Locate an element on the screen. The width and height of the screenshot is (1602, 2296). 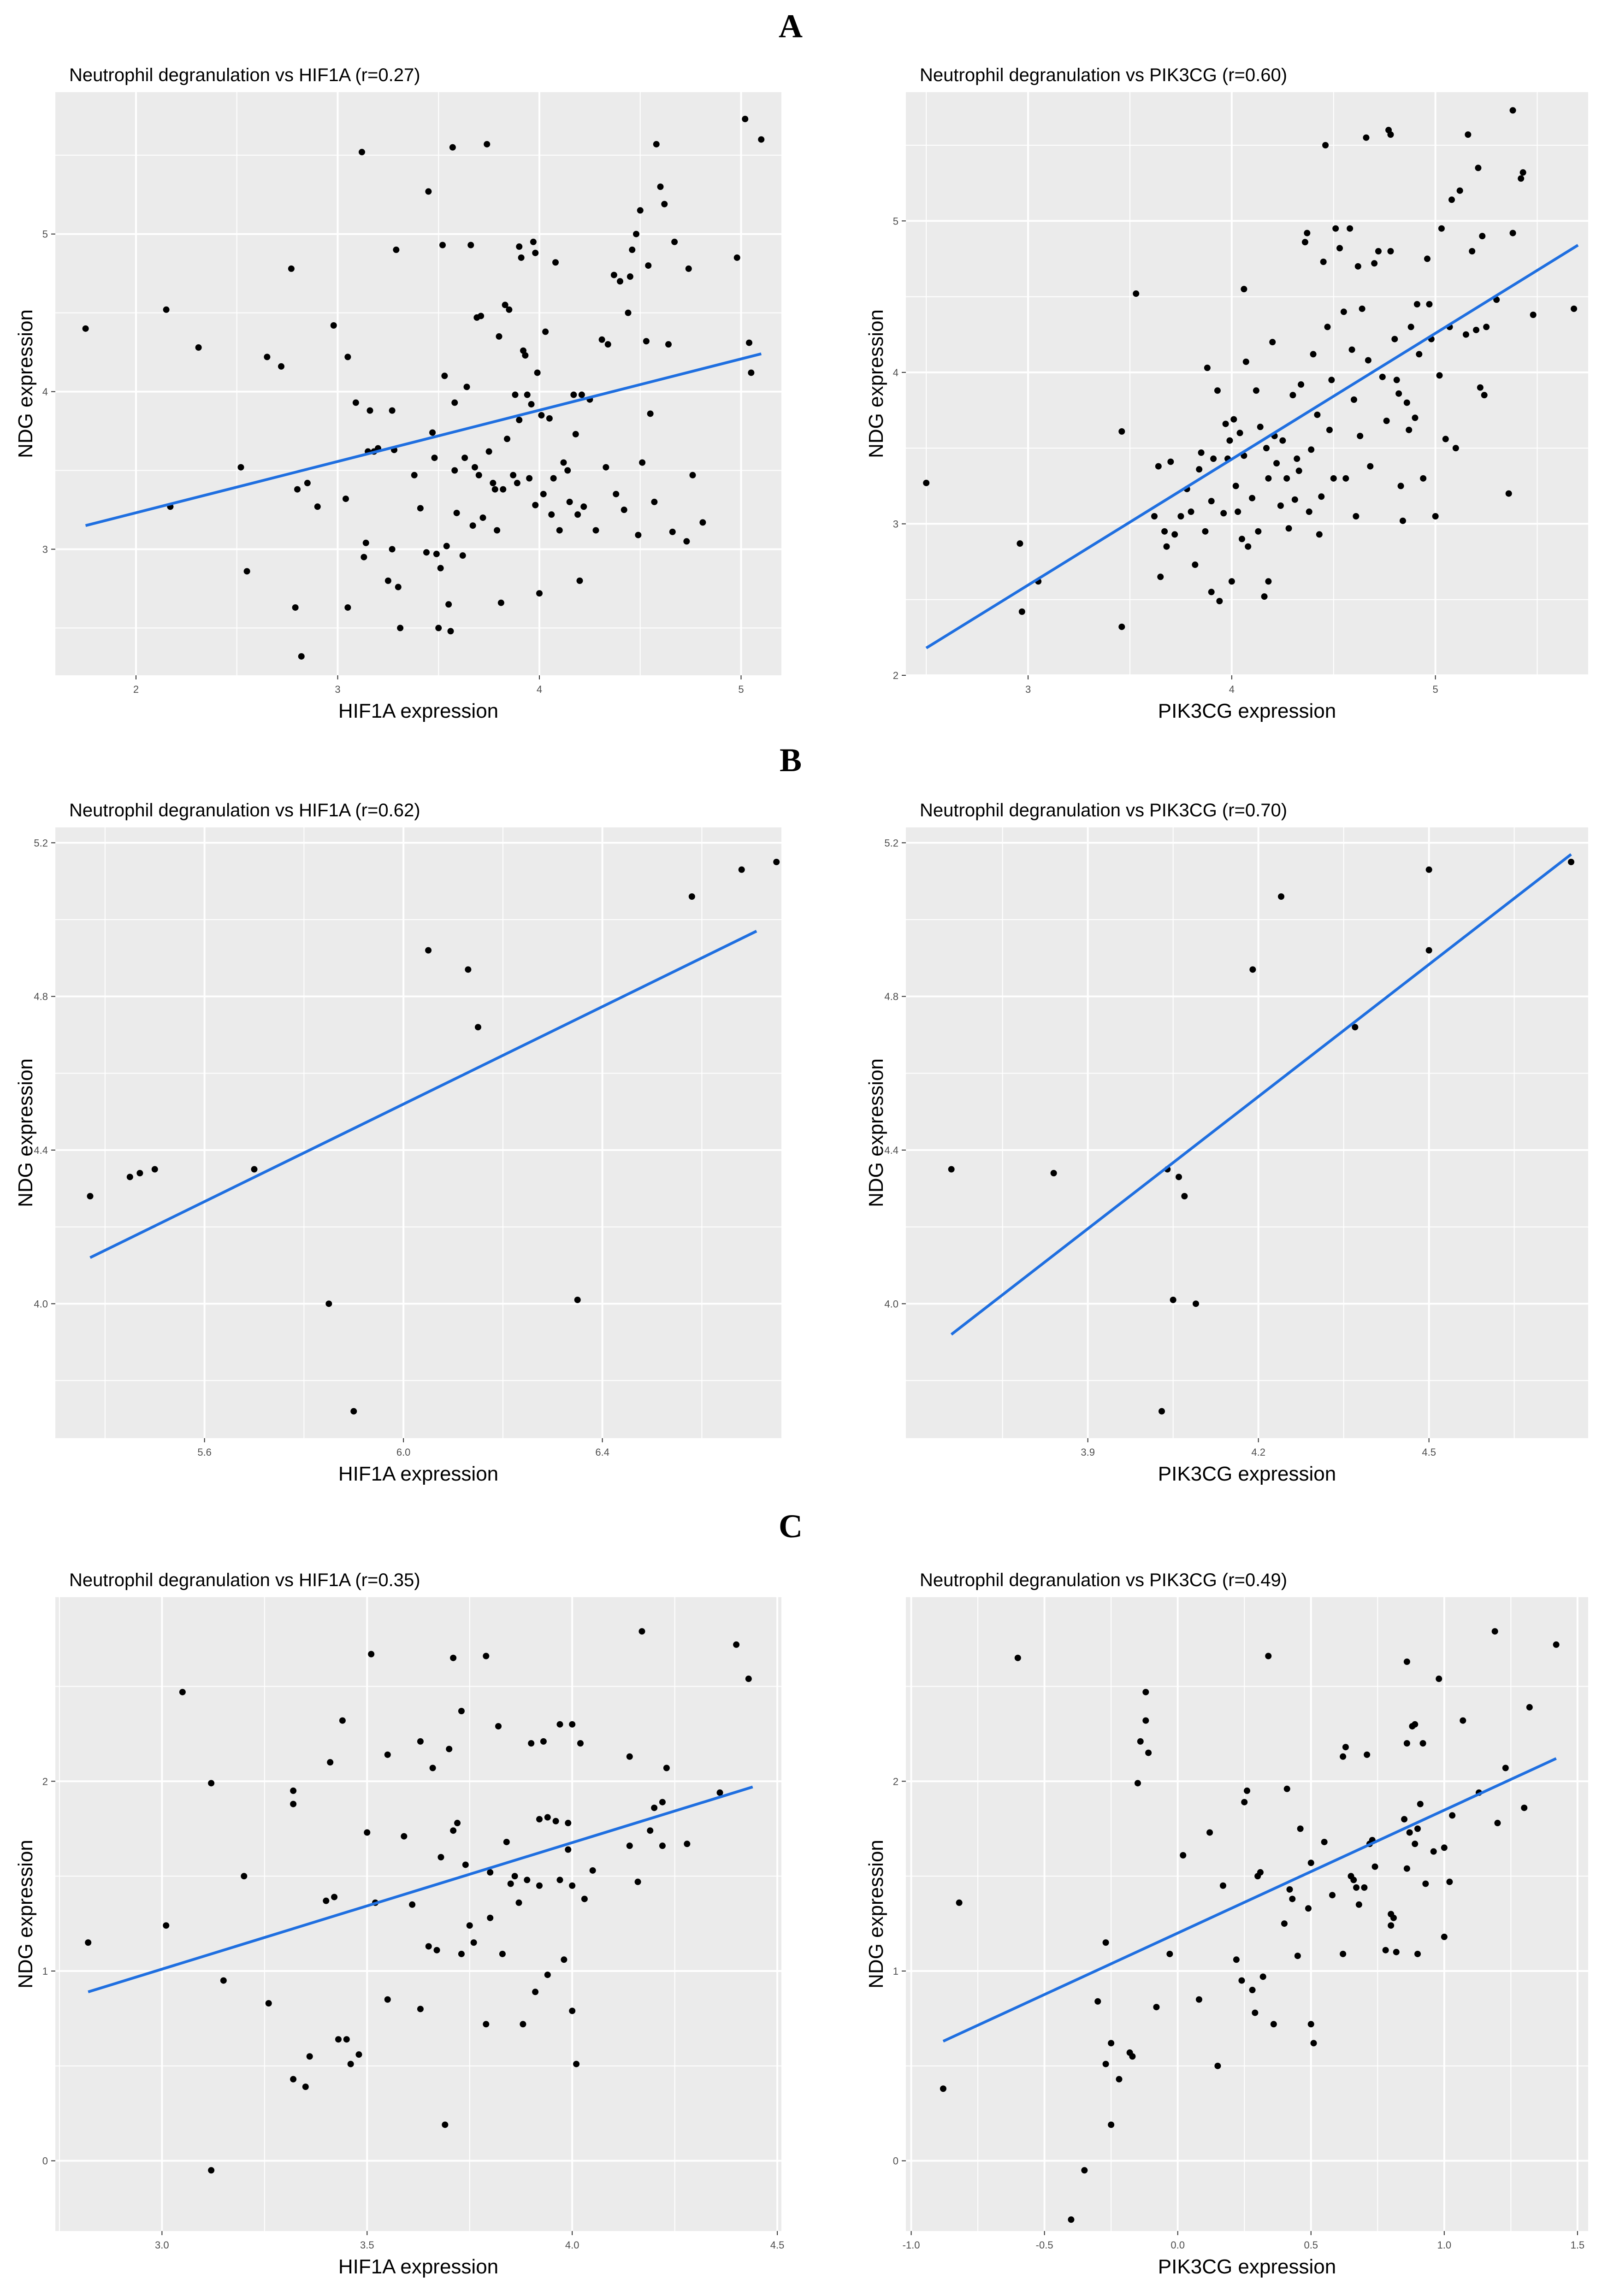
x-tick-label: 2 is located at coordinates (136, 689).